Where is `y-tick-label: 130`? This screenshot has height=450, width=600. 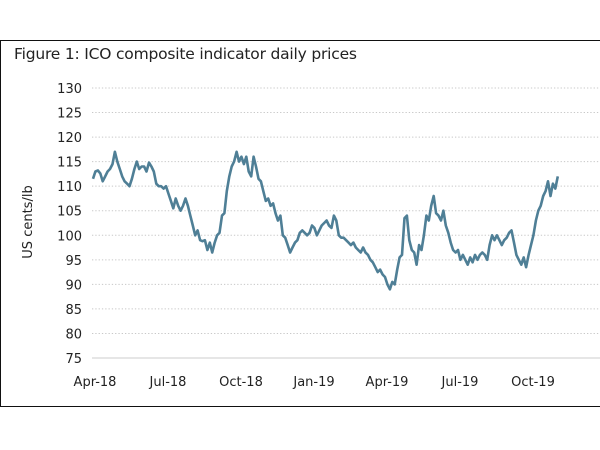 y-tick-label: 130 is located at coordinates (69, 89).